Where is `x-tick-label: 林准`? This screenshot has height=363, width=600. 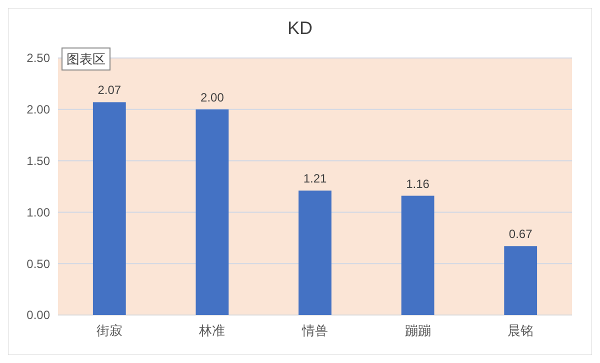 x-tick-label: 林准 is located at coordinates (212, 330).